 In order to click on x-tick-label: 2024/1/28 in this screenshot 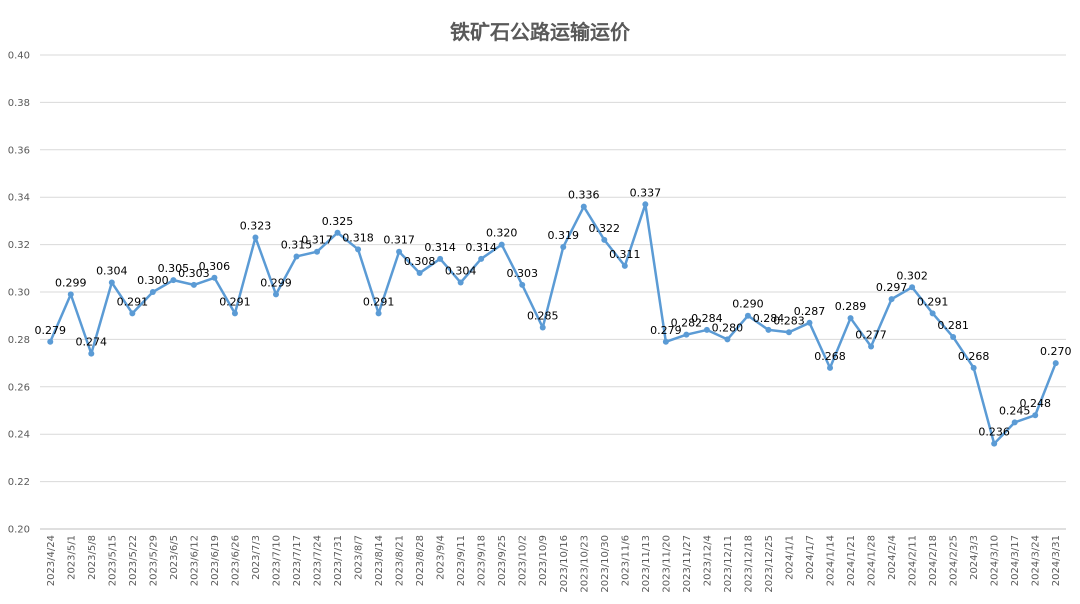, I will do `click(872, 560)`.